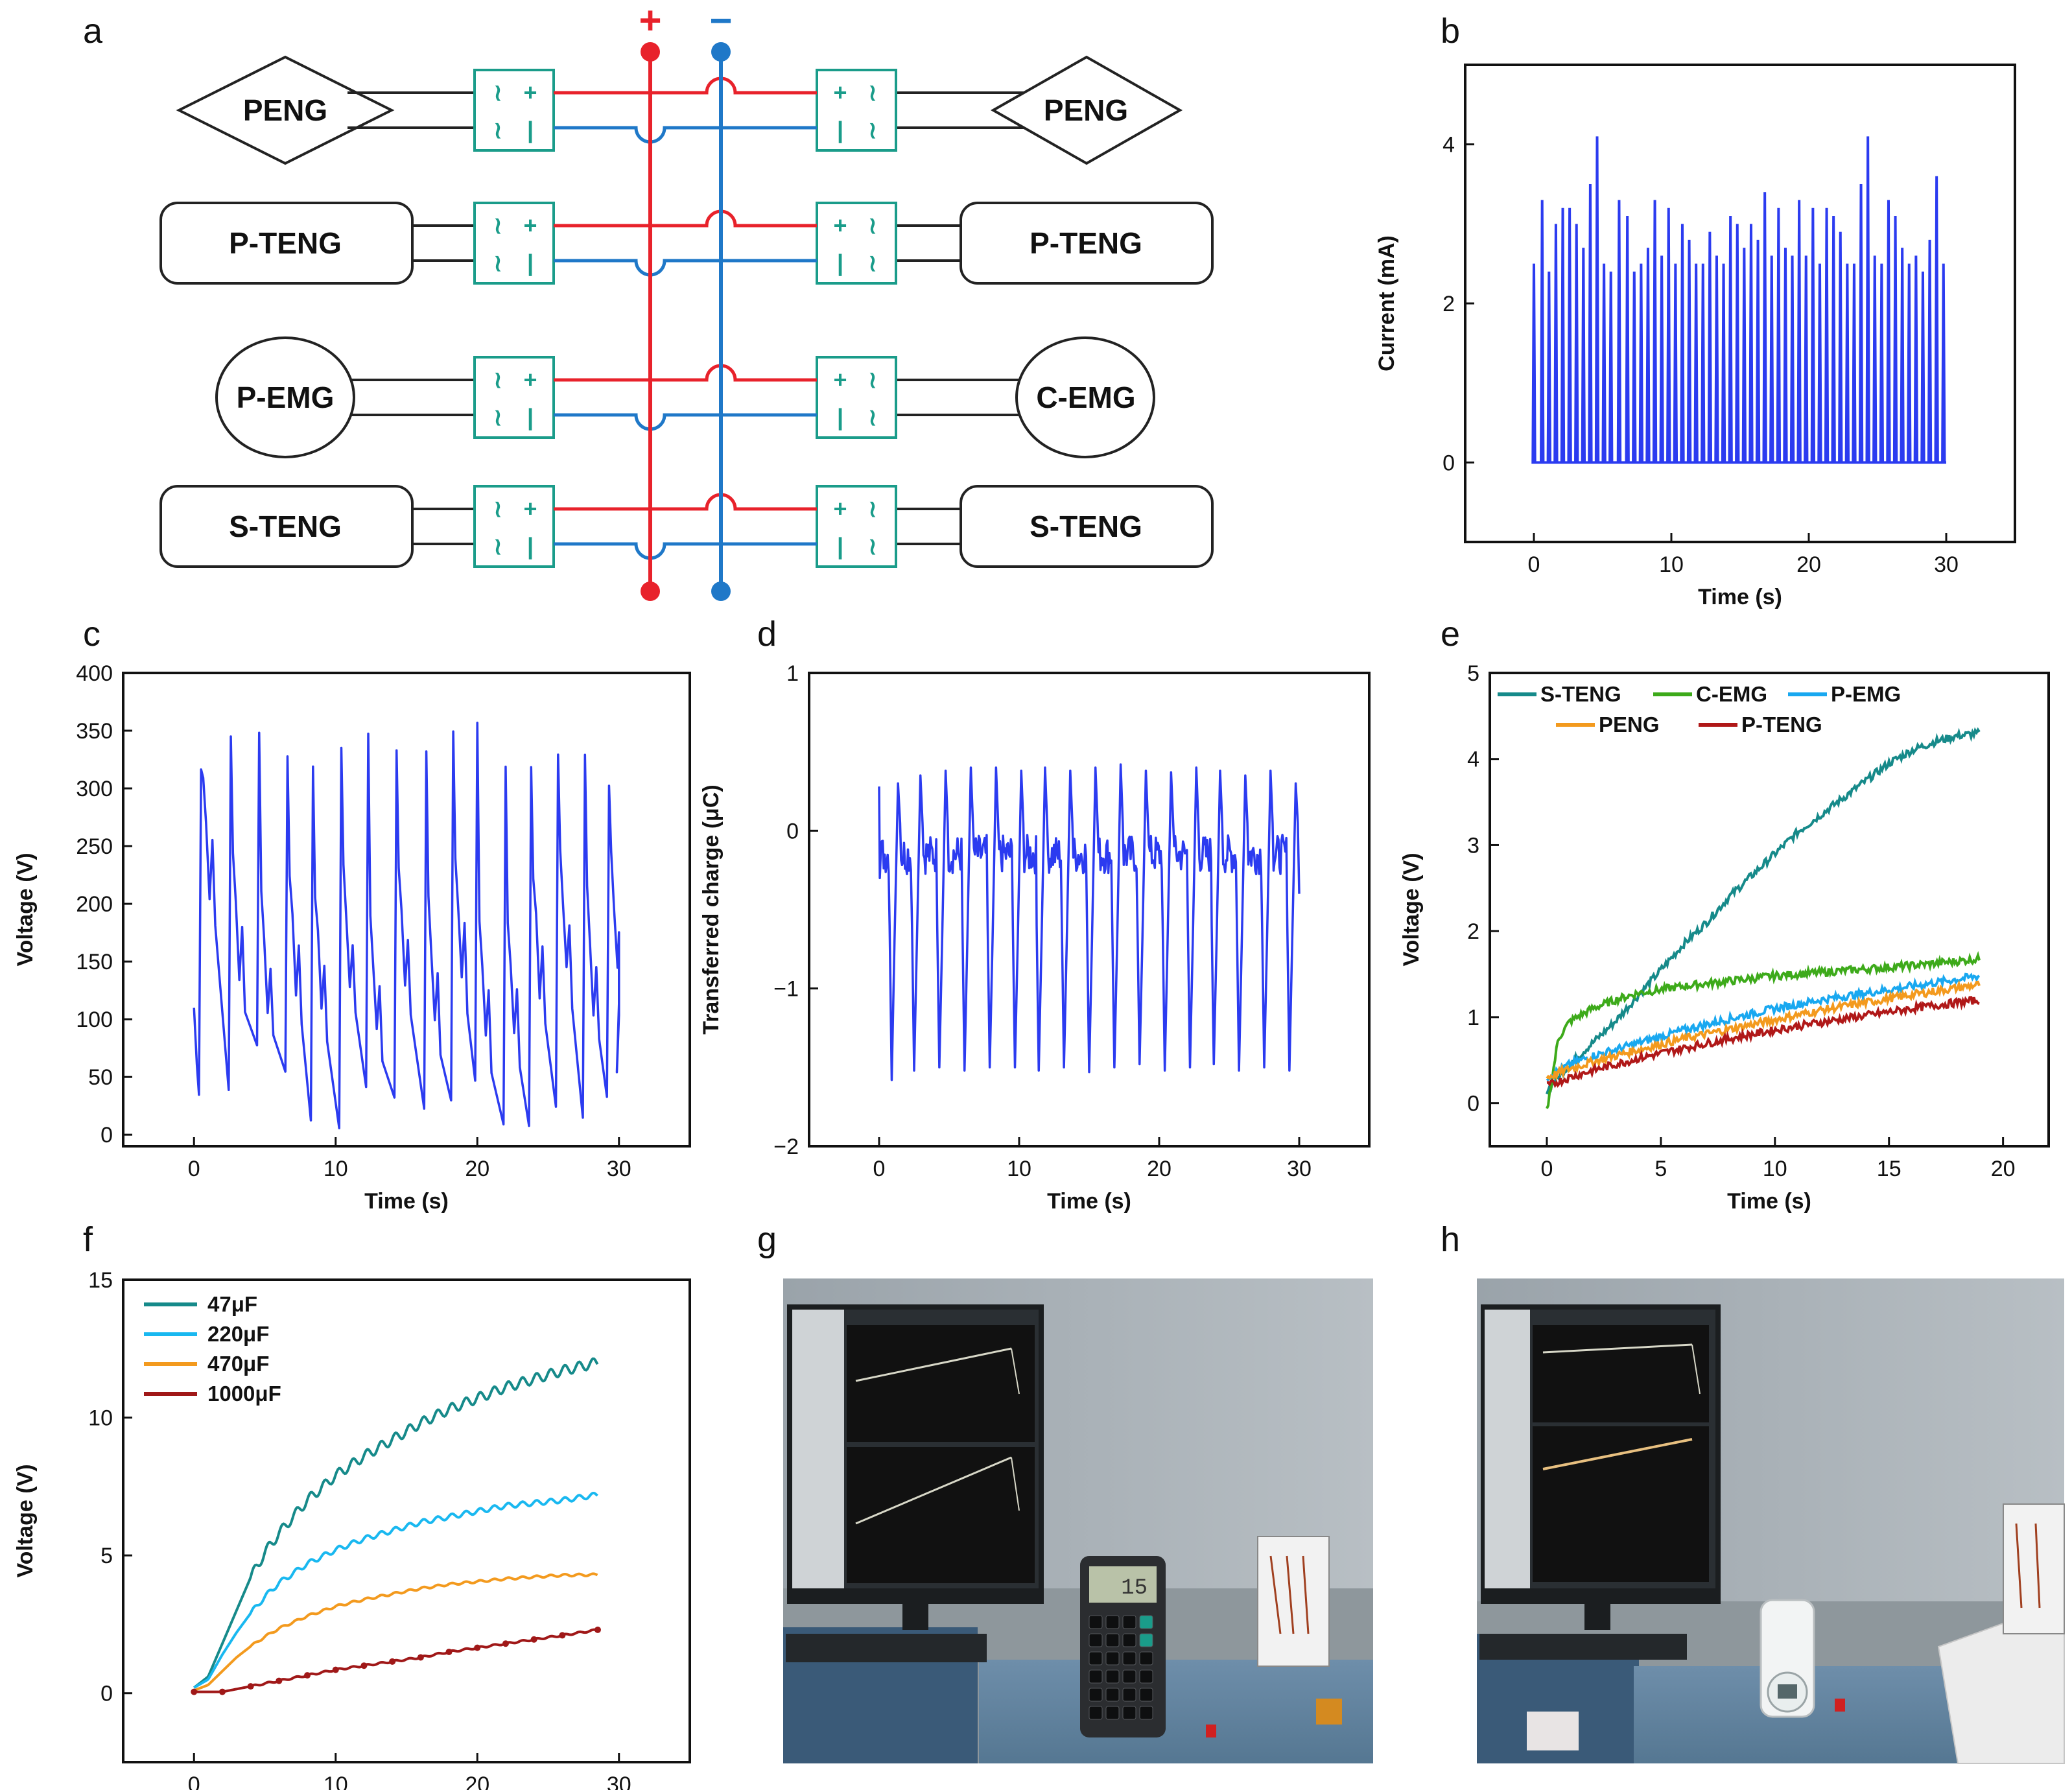 This screenshot has width=2072, height=1790. Describe the element at coordinates (650, 591) in the screenshot. I see `positive-terminal-bottom` at that location.